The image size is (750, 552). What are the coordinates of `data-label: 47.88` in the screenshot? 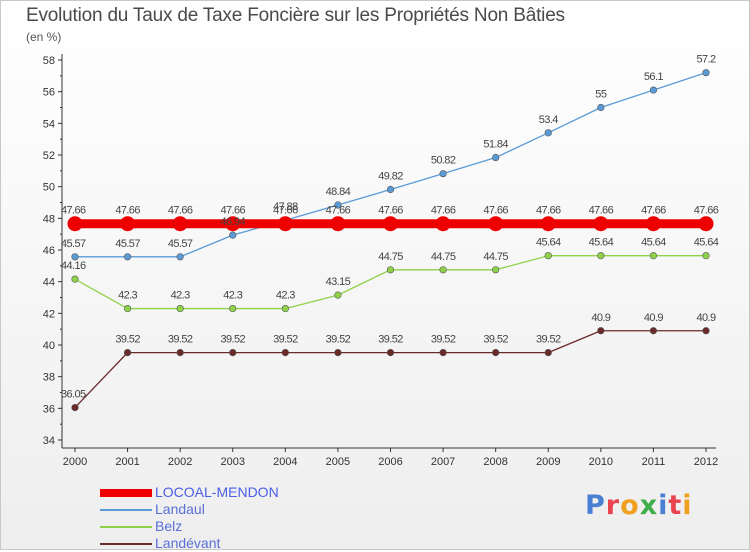 It's located at (285, 207).